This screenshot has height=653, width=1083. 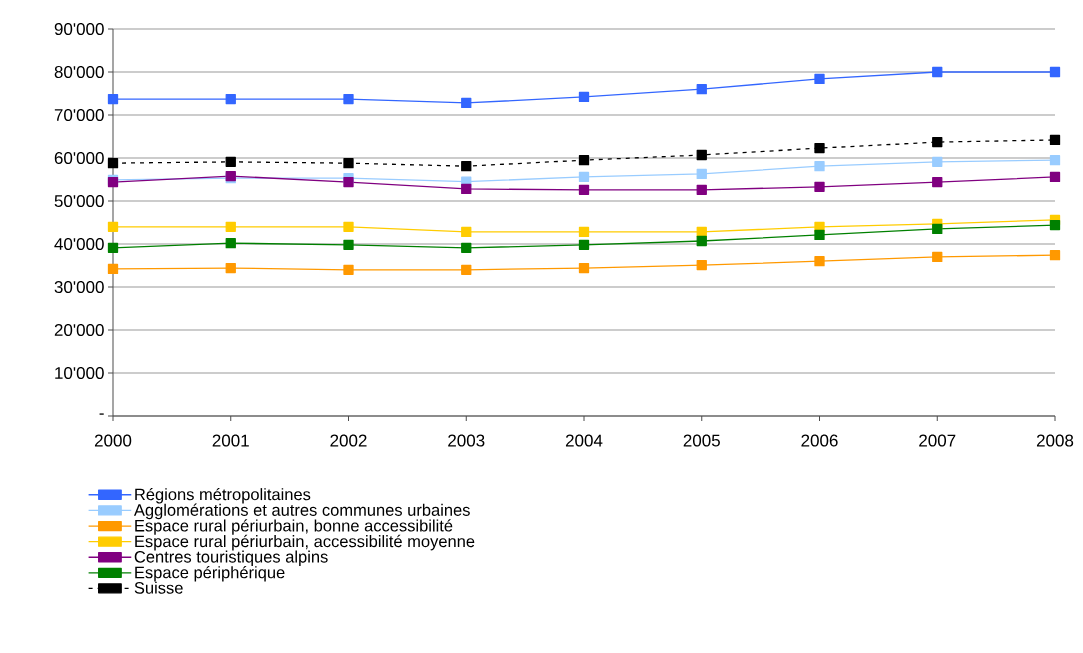 What do you see at coordinates (584, 440) in the screenshot?
I see `x-tick-label: 2004` at bounding box center [584, 440].